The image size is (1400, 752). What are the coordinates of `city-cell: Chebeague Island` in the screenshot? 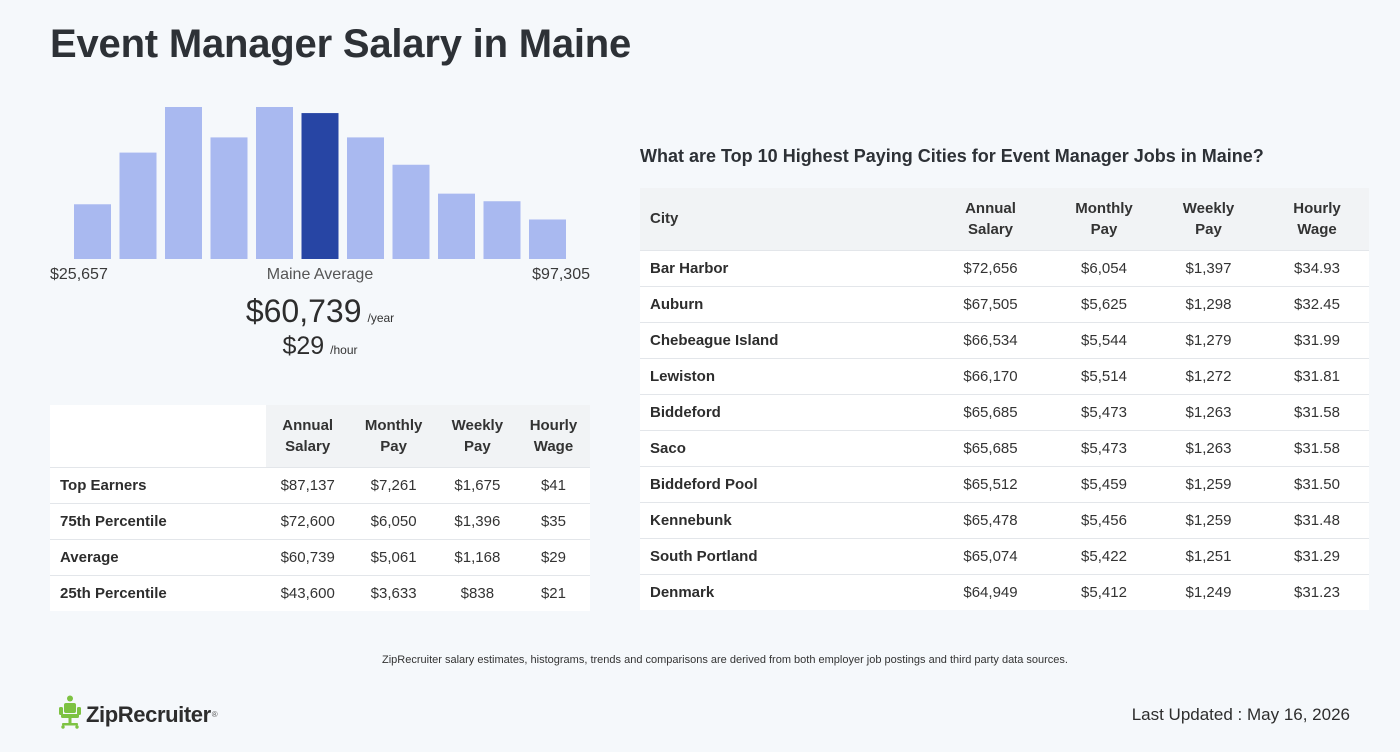 It's located at (782, 339).